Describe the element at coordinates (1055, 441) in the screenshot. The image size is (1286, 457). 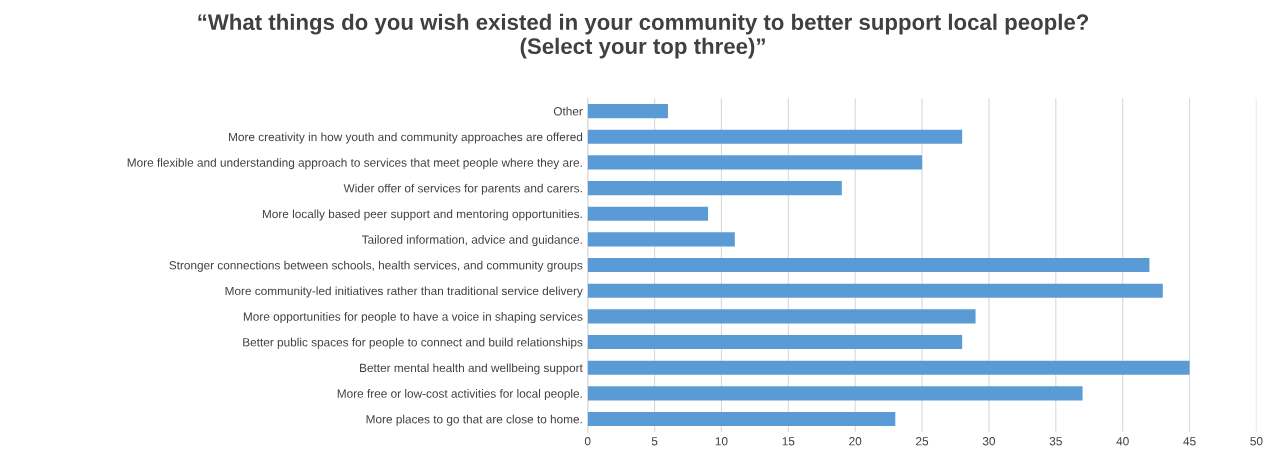
I see `x-tick-label: 35` at that location.